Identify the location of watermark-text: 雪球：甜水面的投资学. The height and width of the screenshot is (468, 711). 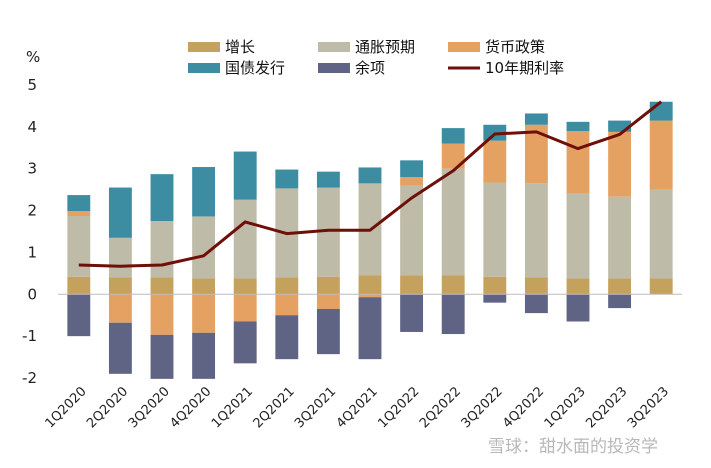
(573, 447).